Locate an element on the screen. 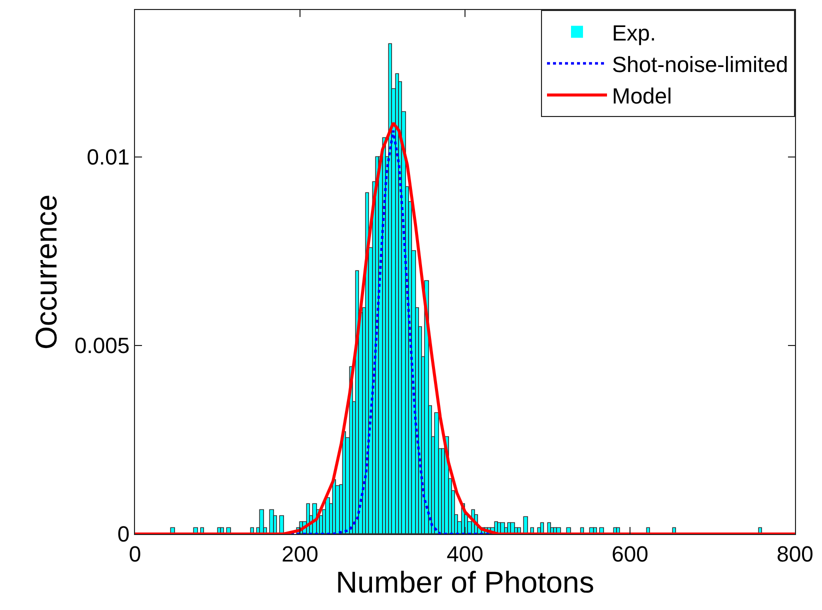 The image size is (822, 610). y-tick-label: 0.01 is located at coordinates (108, 157).